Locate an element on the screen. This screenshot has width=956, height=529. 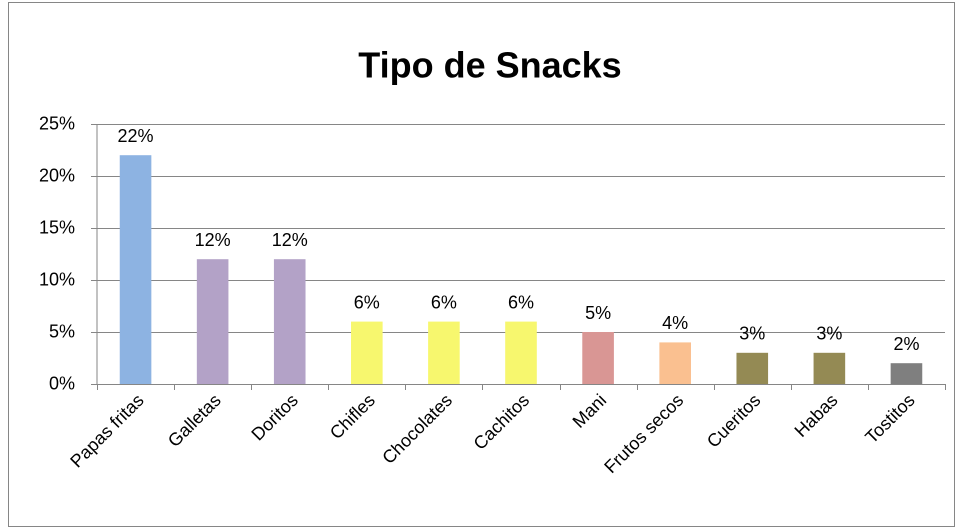
y-tick-label: 5% is located at coordinates (62, 331).